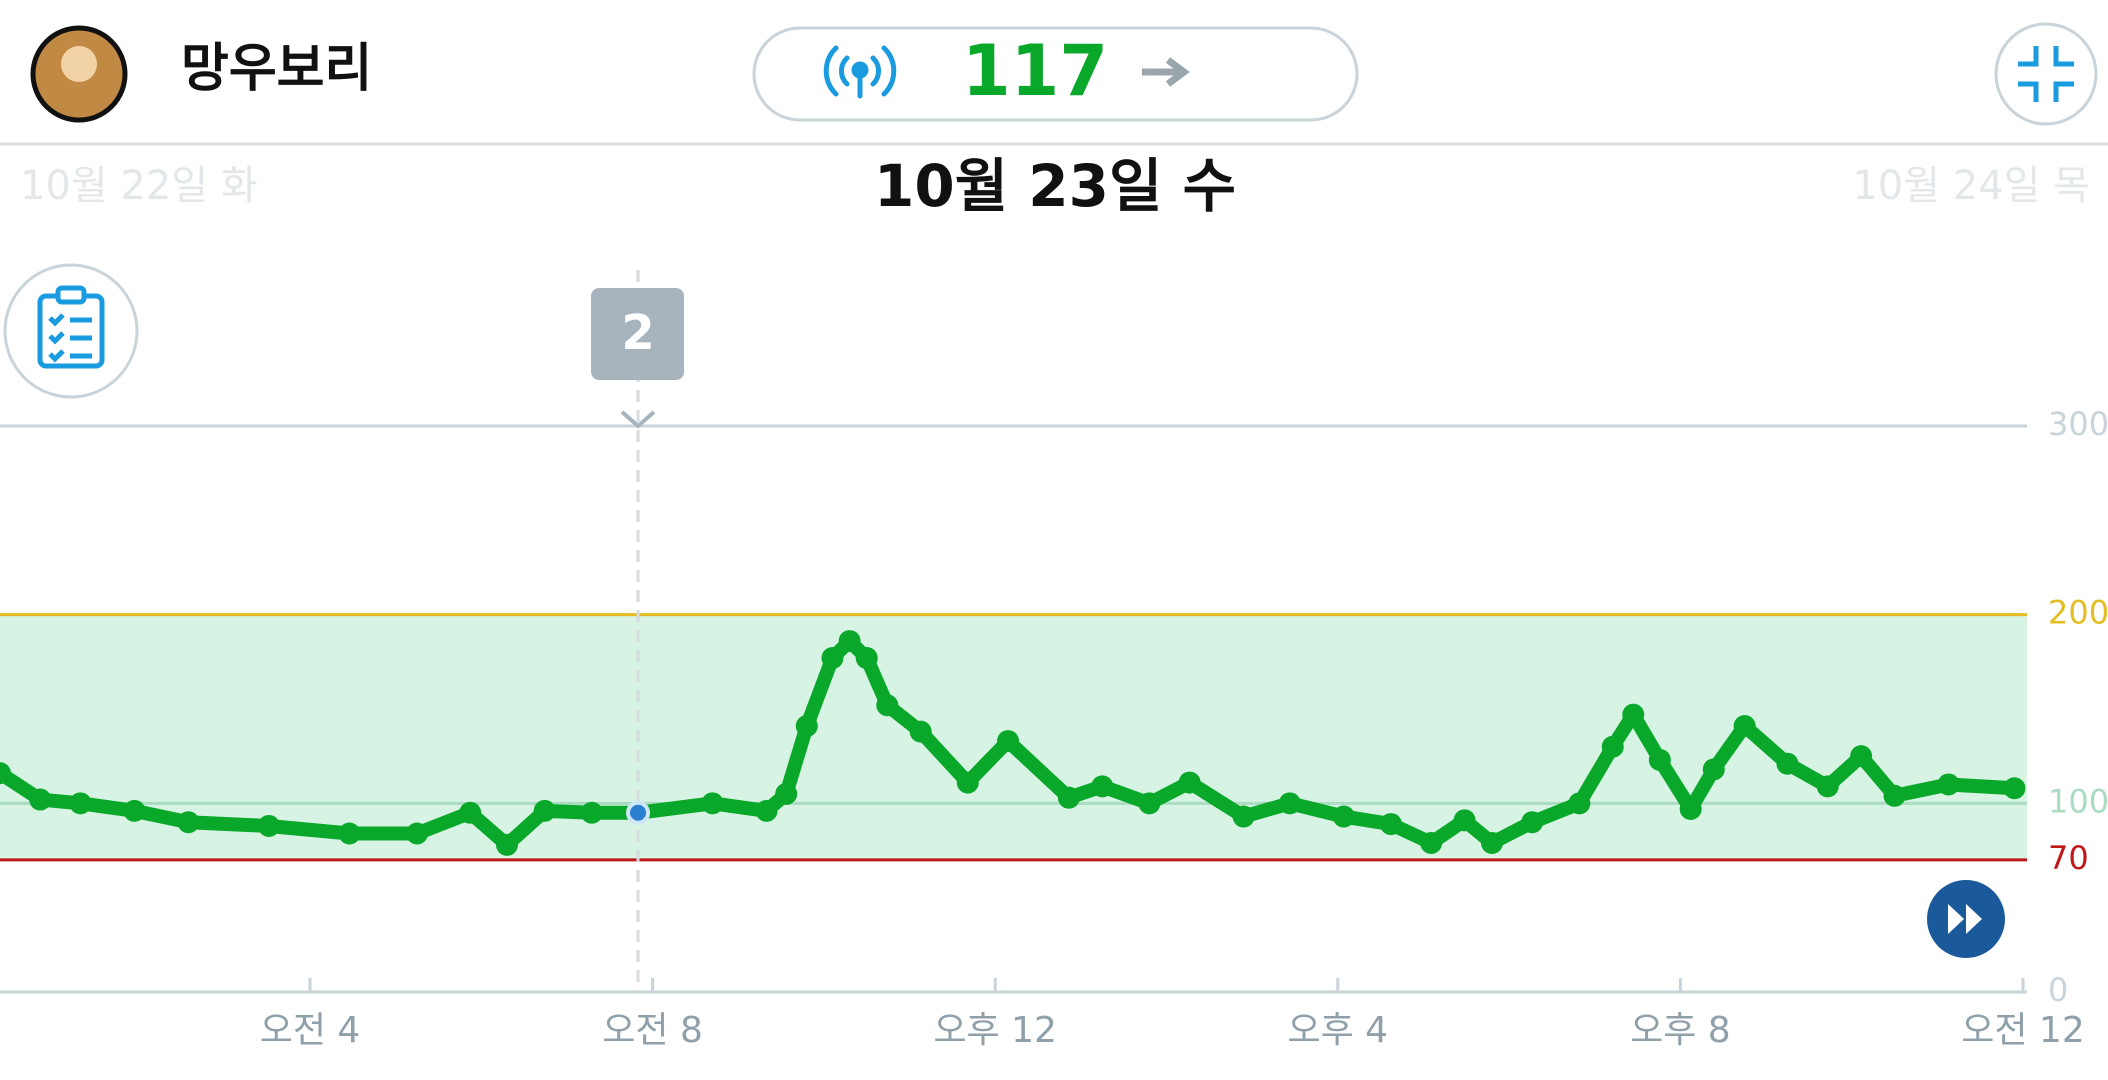  What do you see at coordinates (139, 186) in the screenshot?
I see `previous-date: 10월 22일 화` at bounding box center [139, 186].